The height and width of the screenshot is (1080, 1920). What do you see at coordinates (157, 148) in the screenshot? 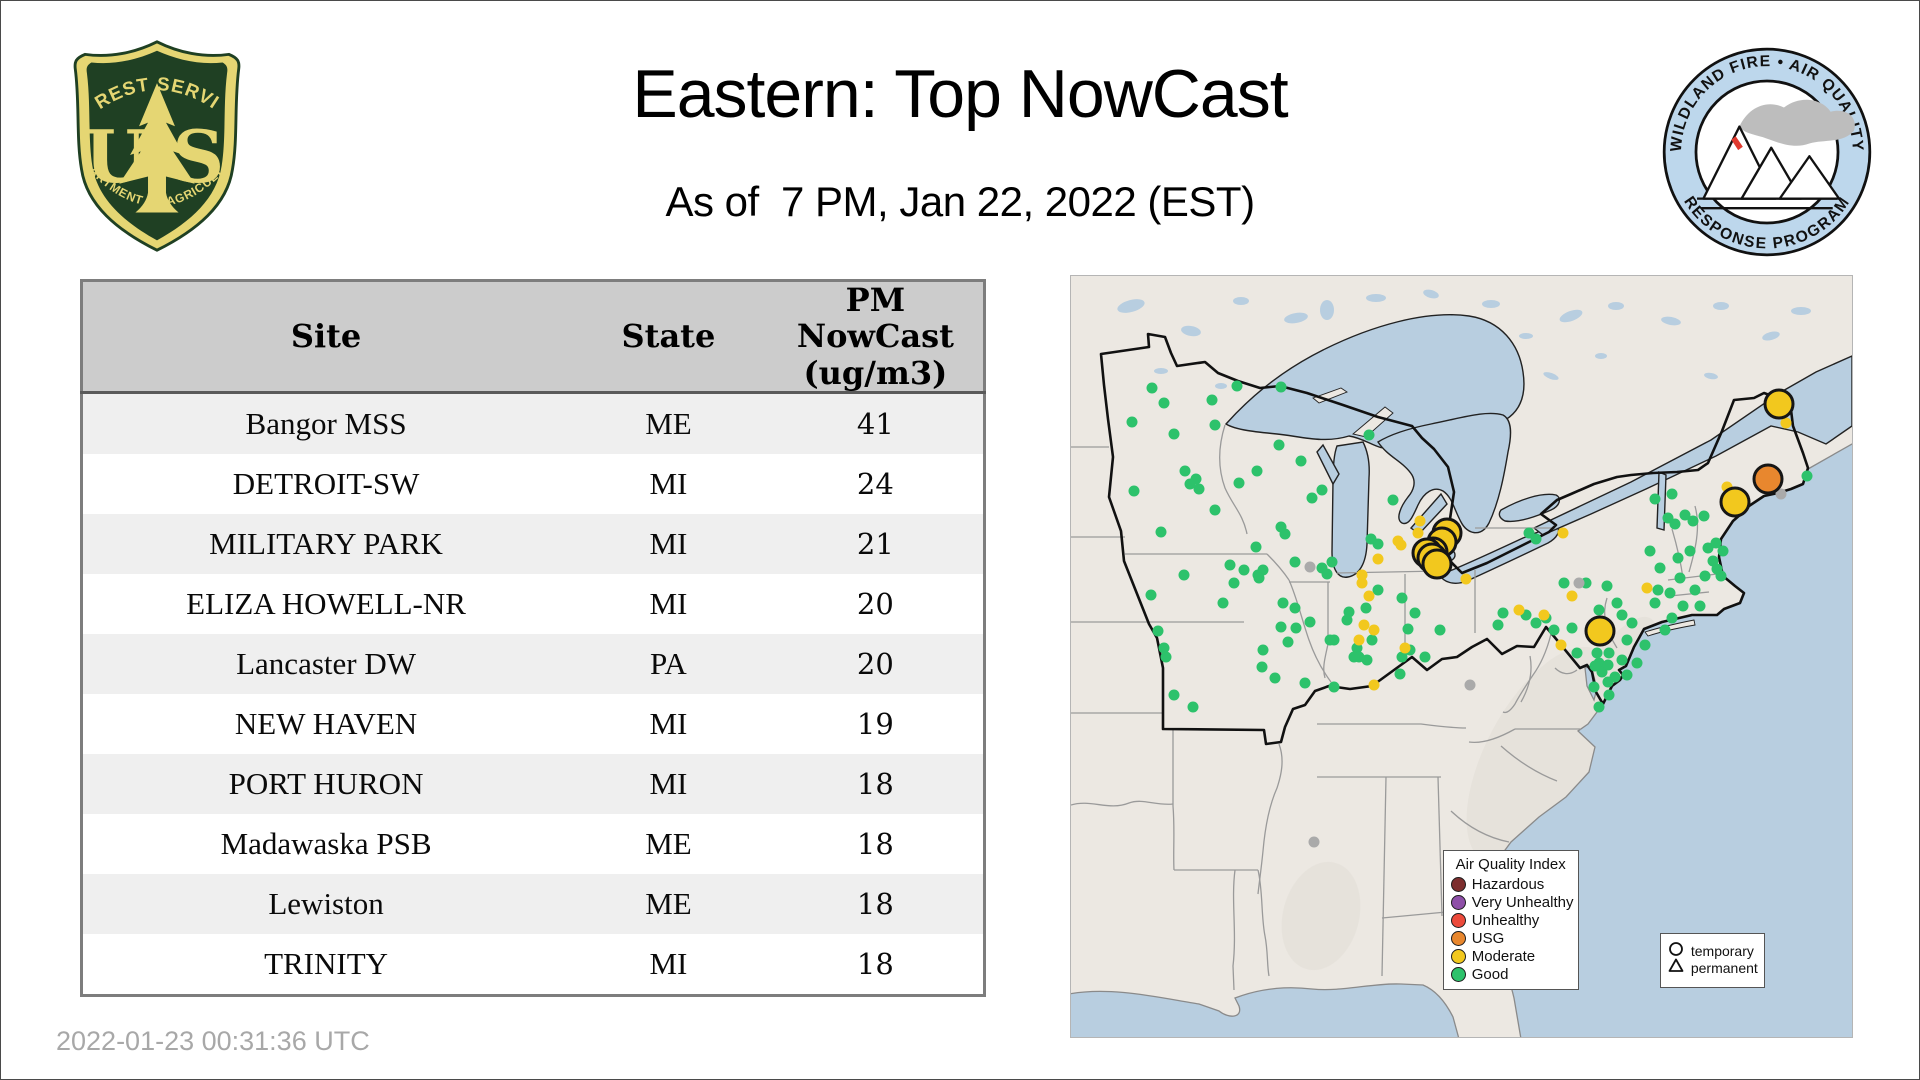
I see `pine-tree-icon` at bounding box center [157, 148].